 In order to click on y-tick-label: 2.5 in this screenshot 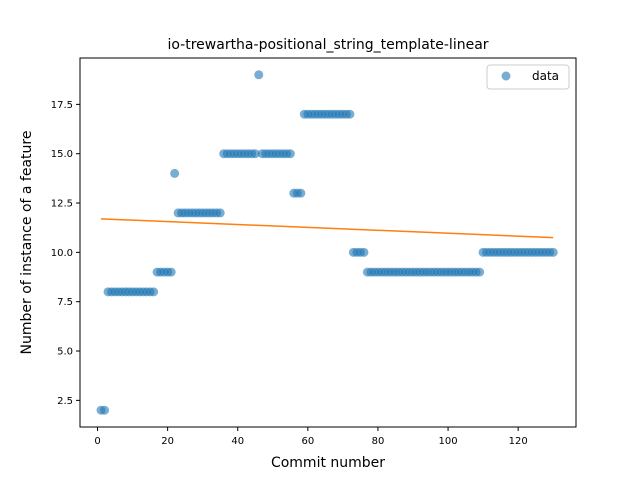, I will do `click(65, 401)`.